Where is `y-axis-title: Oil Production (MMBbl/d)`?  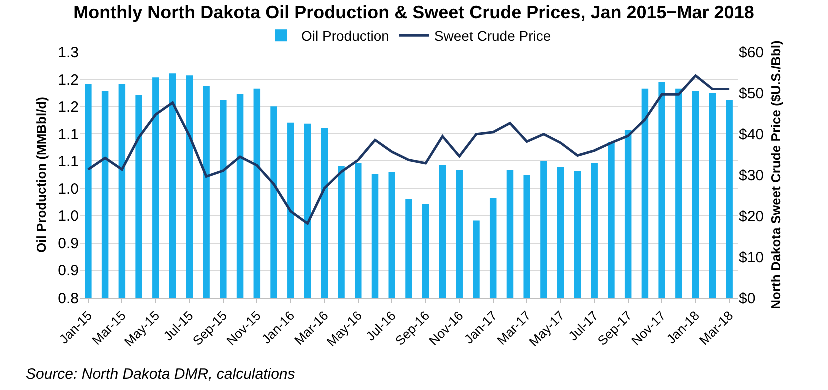 y-axis-title: Oil Production (MMBbl/d) is located at coordinates (42, 175).